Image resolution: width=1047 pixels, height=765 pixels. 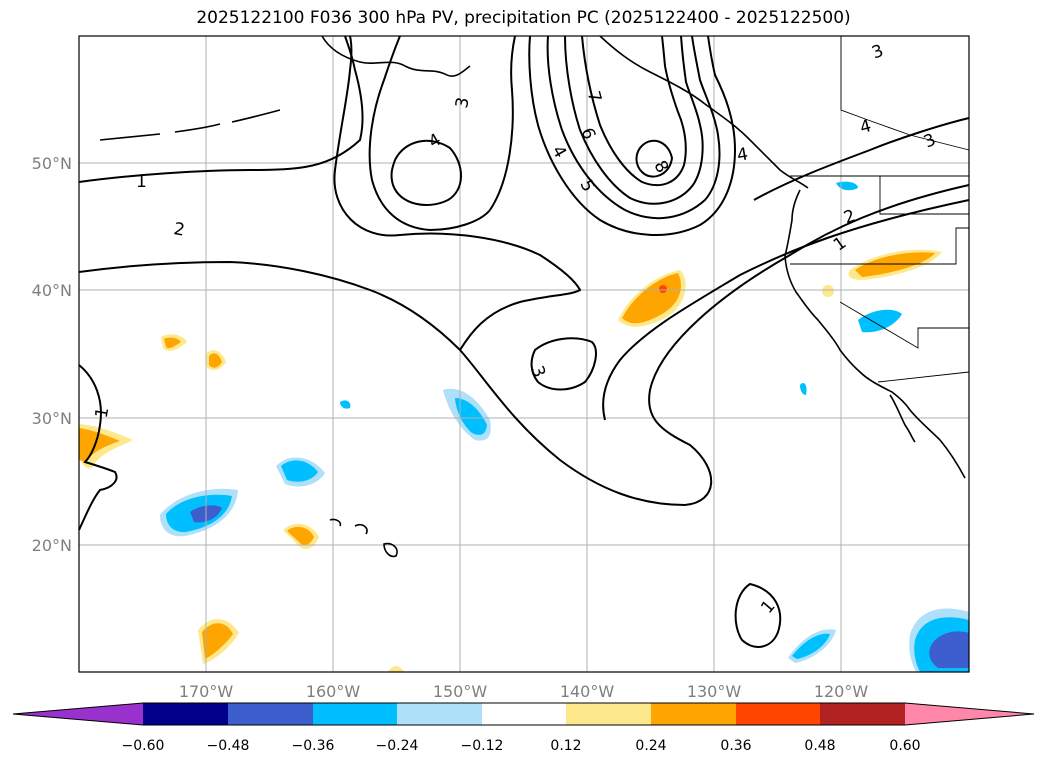 What do you see at coordinates (502, 123) in the screenshot?
I see `contour-3-mid` at bounding box center [502, 123].